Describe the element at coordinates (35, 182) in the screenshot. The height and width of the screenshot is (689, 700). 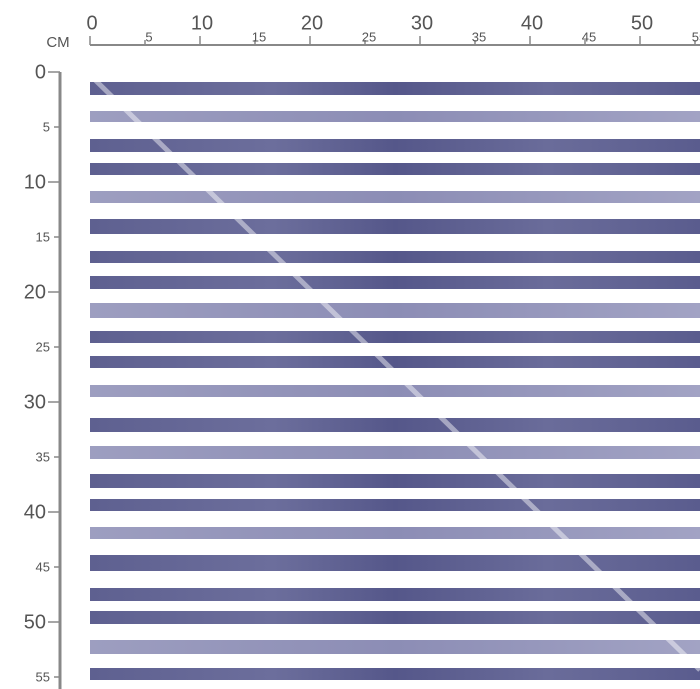
I see `y-tick-label: 10` at that location.